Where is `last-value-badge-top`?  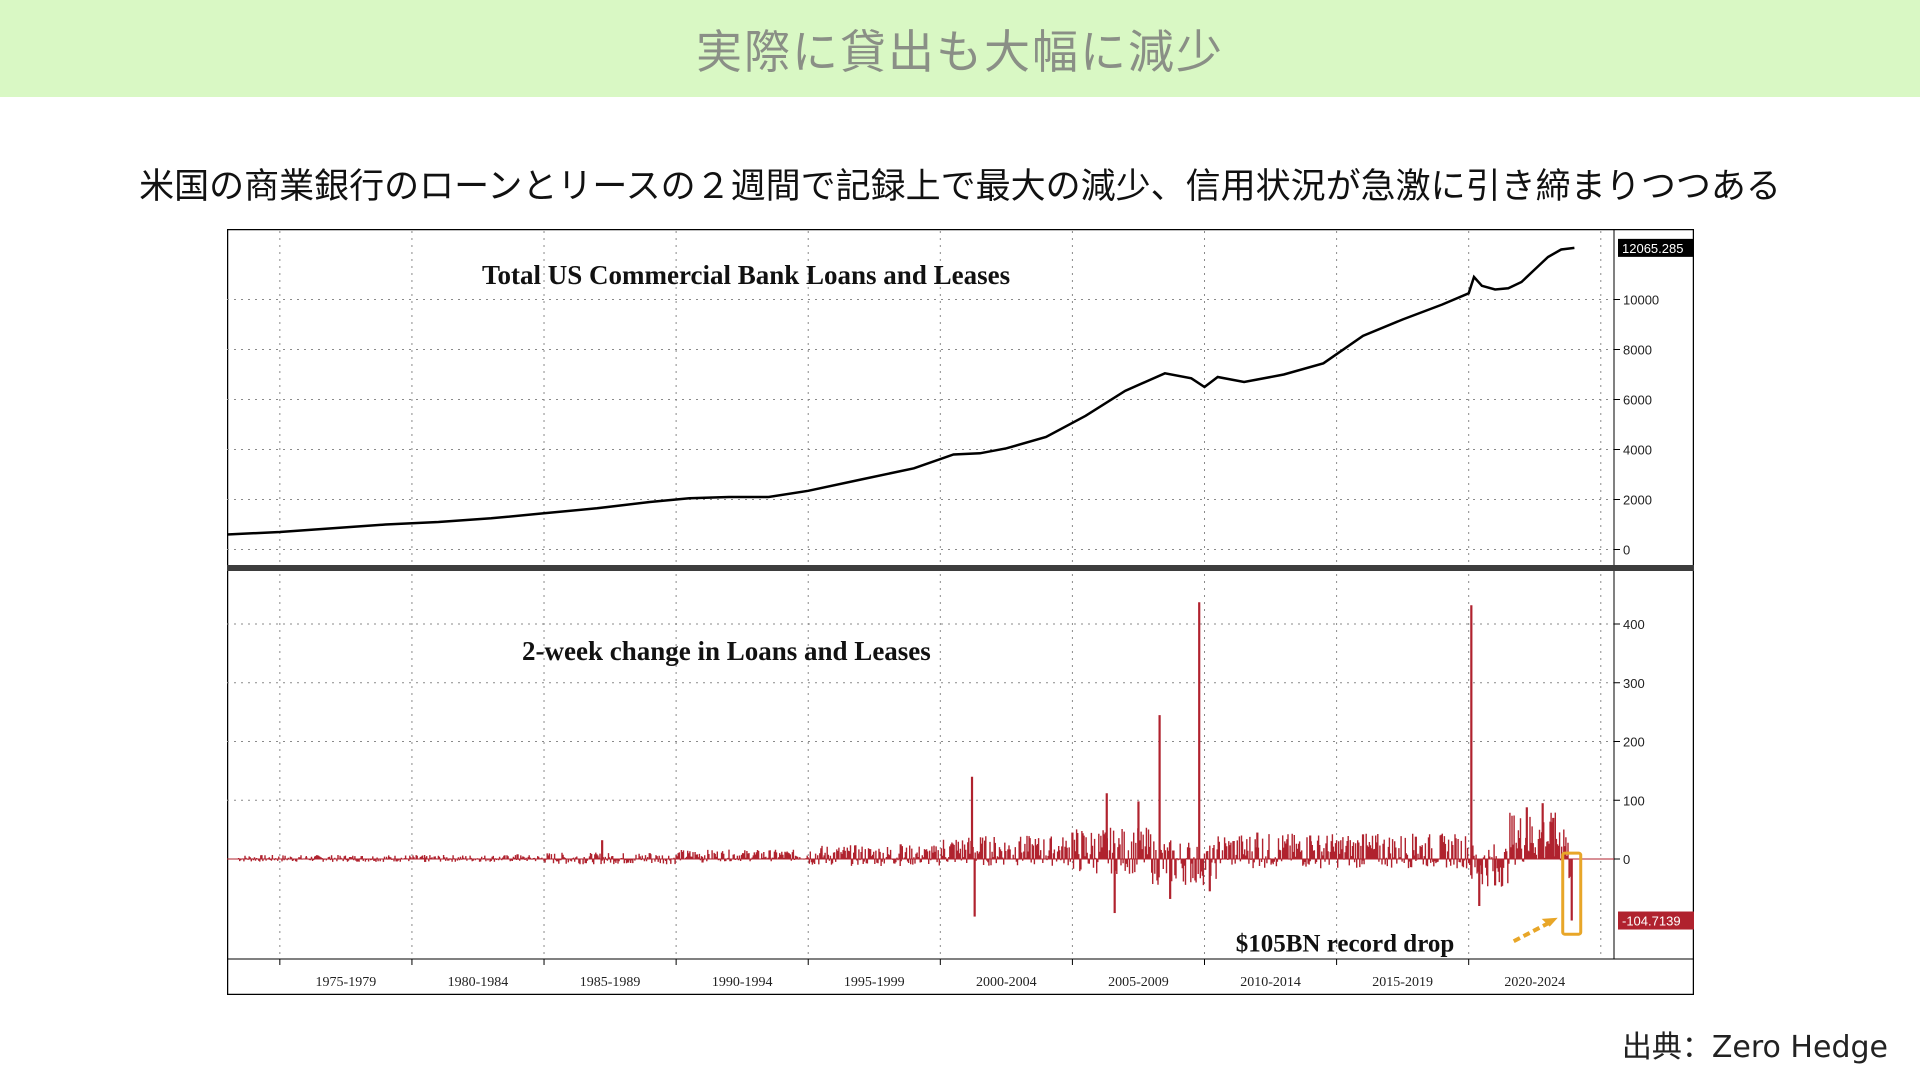 last-value-badge-top is located at coordinates (1656, 247).